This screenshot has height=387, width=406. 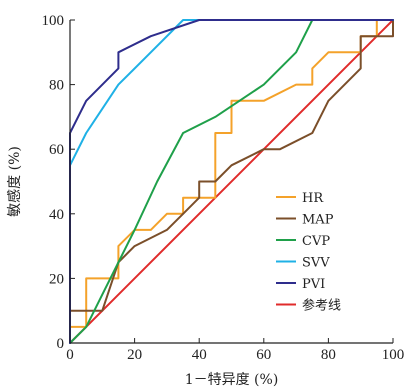 What do you see at coordinates (263, 355) in the screenshot?
I see `x-tick-label: 60` at bounding box center [263, 355].